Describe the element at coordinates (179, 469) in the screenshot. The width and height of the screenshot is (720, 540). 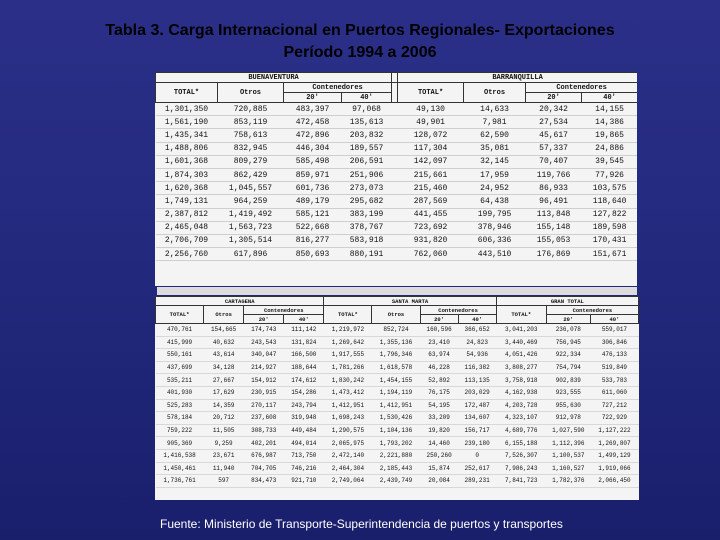
I see `table-cell: 1,450,461` at that location.